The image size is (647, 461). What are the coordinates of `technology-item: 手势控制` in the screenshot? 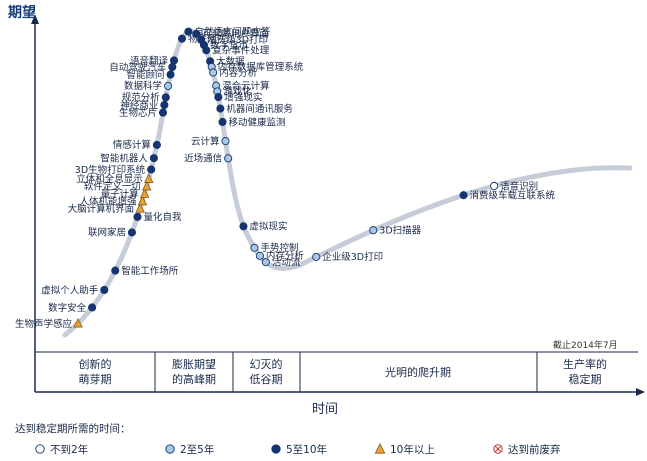 It's located at (274, 248).